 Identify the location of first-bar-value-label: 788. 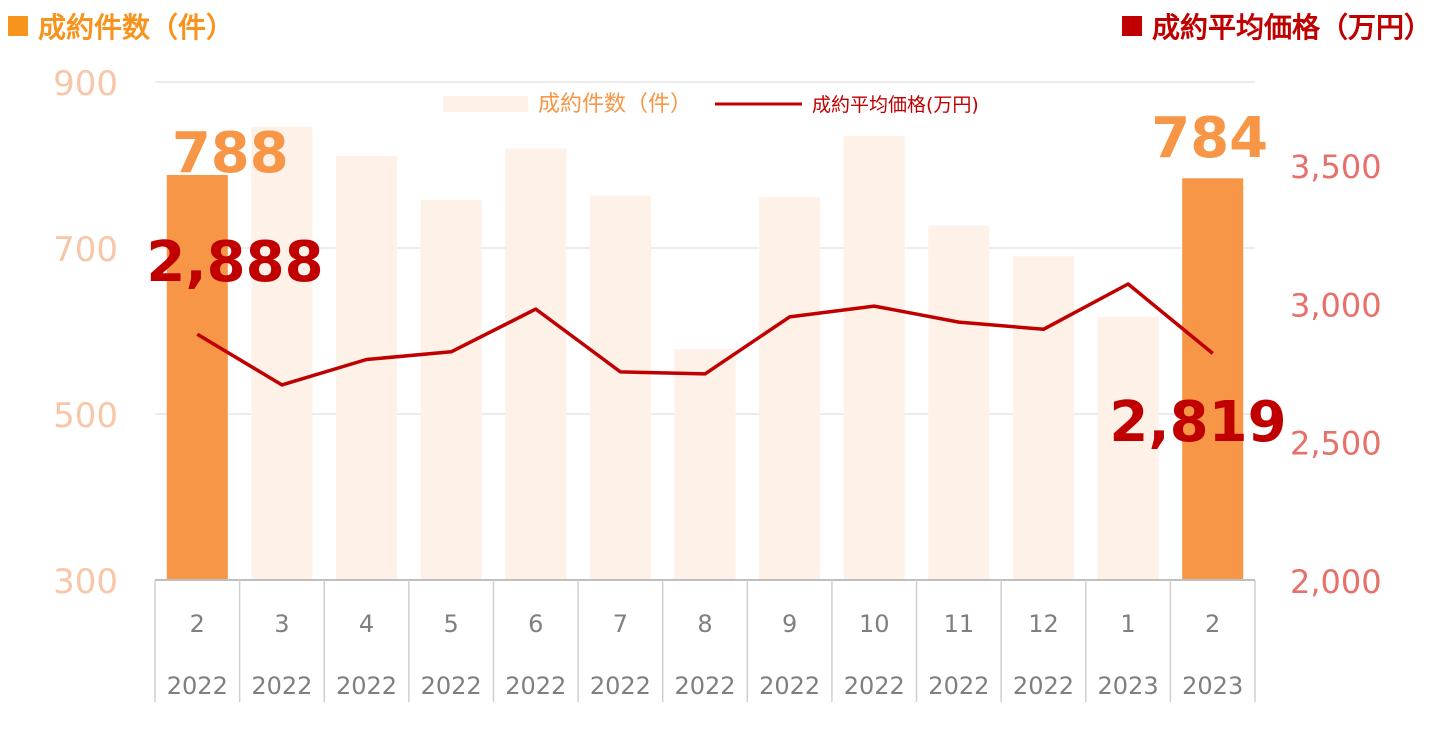
(230, 153).